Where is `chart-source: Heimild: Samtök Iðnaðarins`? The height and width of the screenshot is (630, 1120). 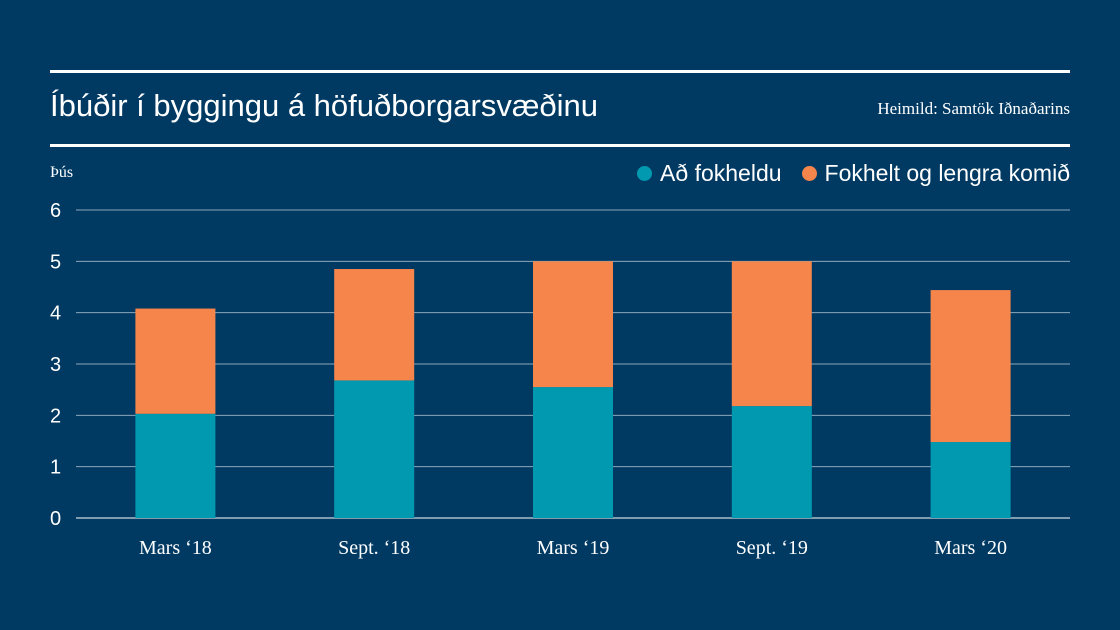
chart-source: Heimild: Samtök Iðnaðarins is located at coordinates (973, 108).